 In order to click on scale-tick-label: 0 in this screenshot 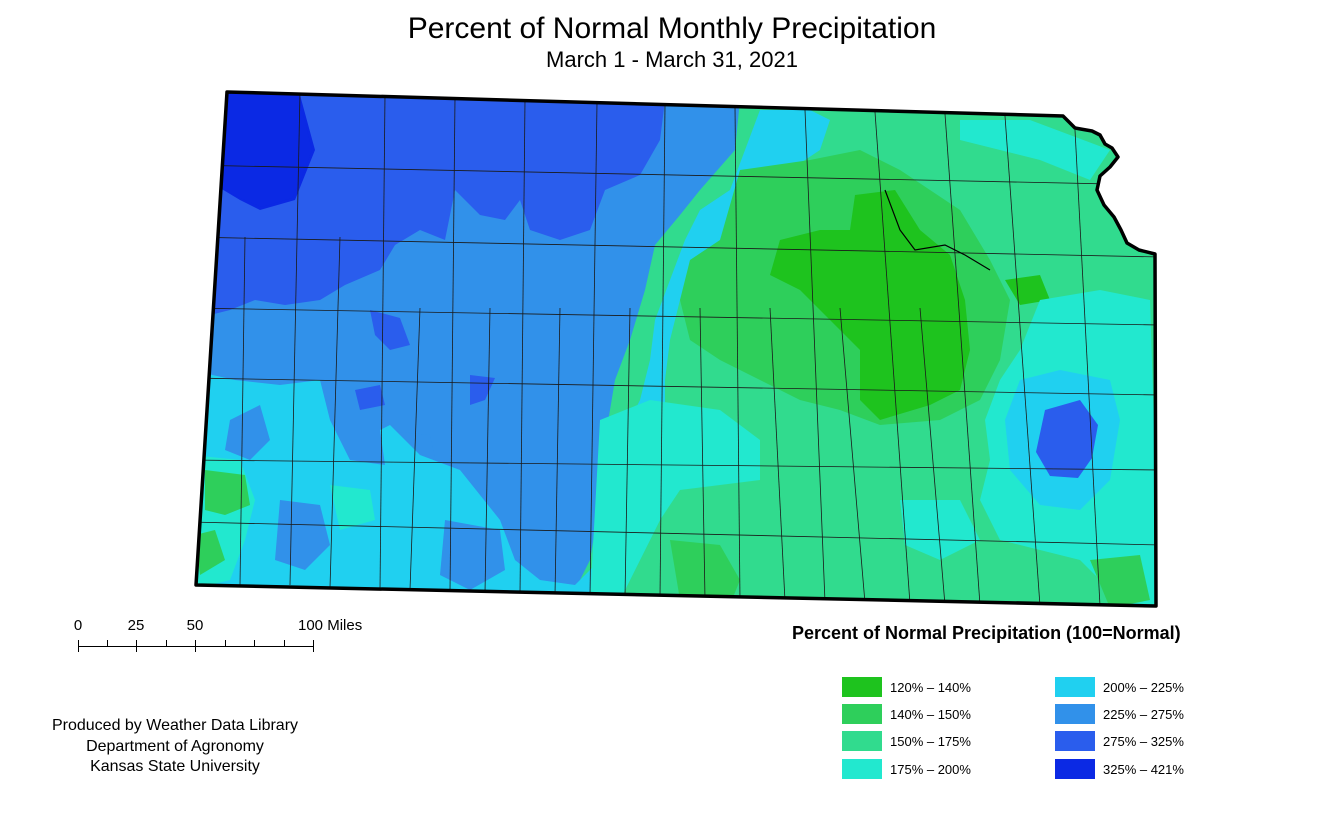, I will do `click(78, 625)`.